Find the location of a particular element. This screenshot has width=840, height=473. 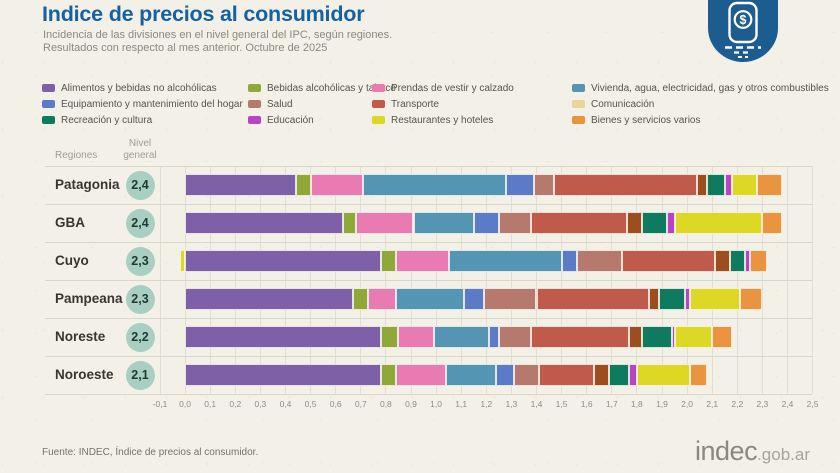

region-label-cuyo: Cuyo is located at coordinates (72, 260).